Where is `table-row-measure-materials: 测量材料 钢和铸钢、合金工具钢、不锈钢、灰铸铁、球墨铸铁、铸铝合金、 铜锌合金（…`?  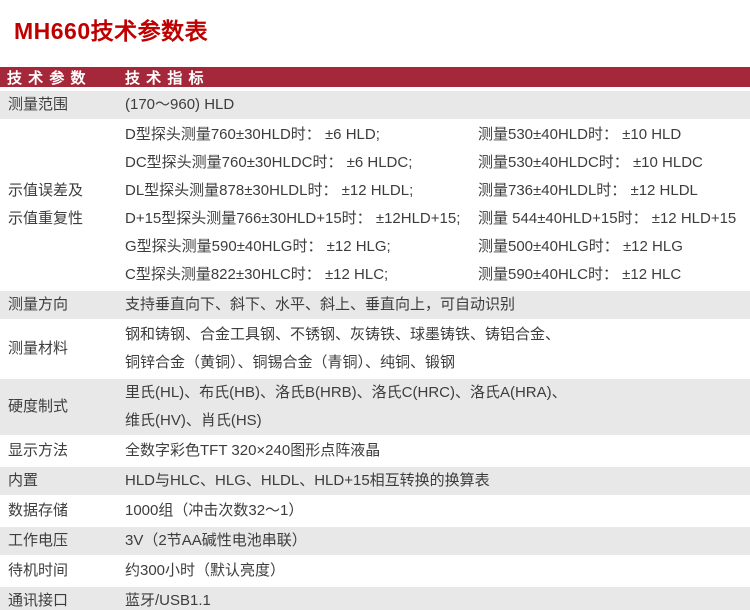
table-row-measure-materials: 测量材料 钢和铸钢、合金工具钢、不锈钢、灰铸铁、球墨铸铁、铸铝合金、 铜锌合金（… is located at coordinates (375, 348).